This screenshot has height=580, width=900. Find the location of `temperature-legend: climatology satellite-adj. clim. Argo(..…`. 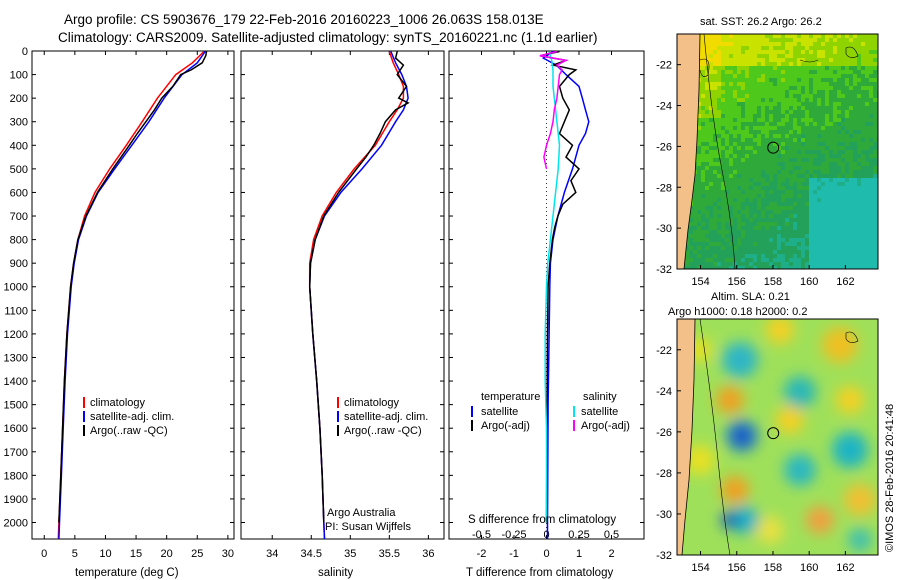

temperature-legend: climatology satellite-adj. clim. Argo(..… is located at coordinates (128, 417).